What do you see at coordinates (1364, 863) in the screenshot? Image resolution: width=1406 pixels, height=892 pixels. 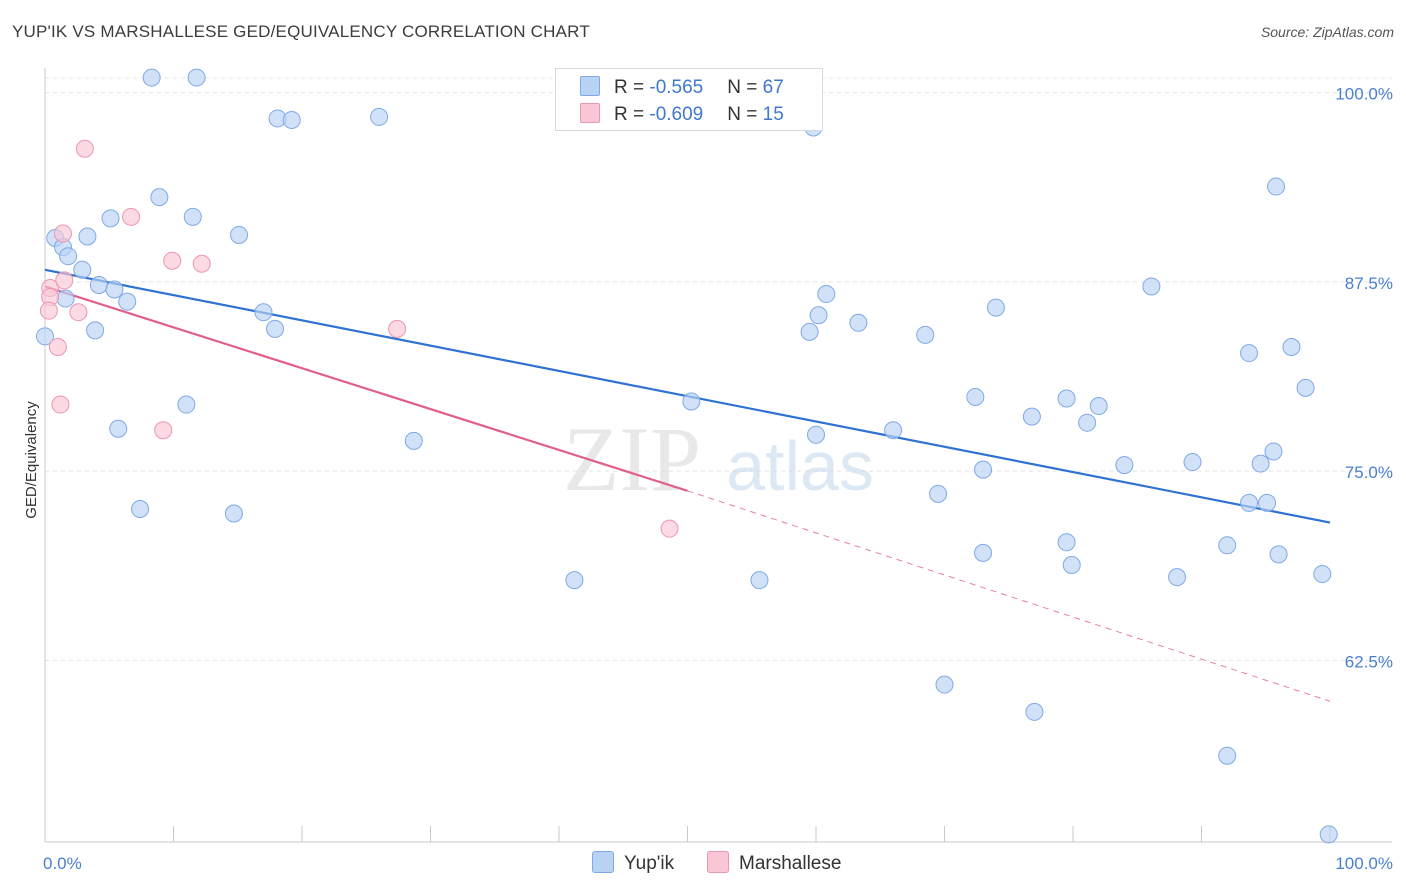 I see `x-tick-label-max: 100.0%` at bounding box center [1364, 863].